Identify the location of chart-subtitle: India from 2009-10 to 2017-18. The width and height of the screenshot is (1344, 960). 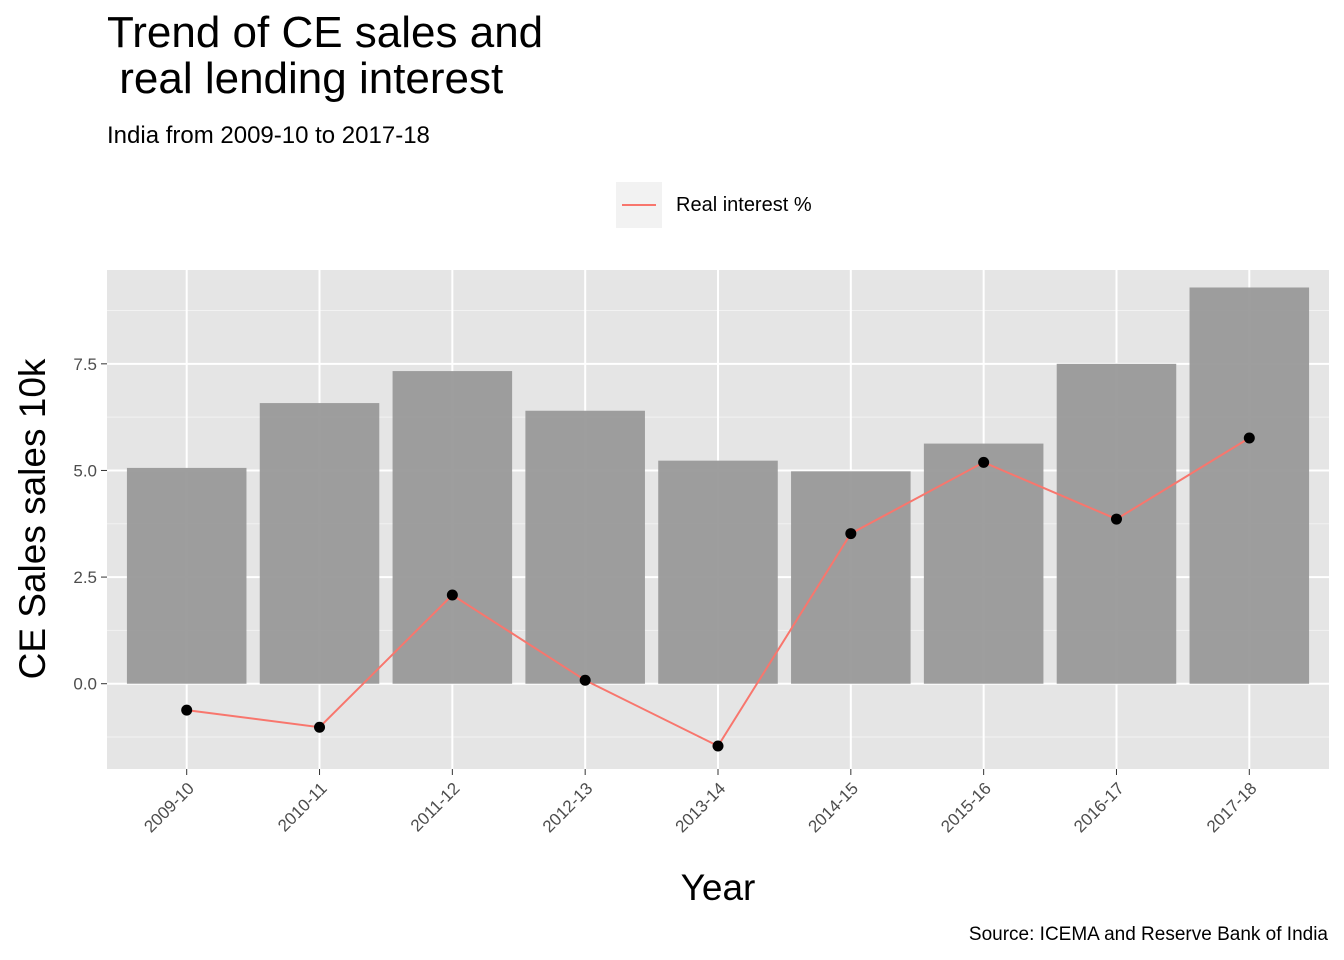
(268, 135).